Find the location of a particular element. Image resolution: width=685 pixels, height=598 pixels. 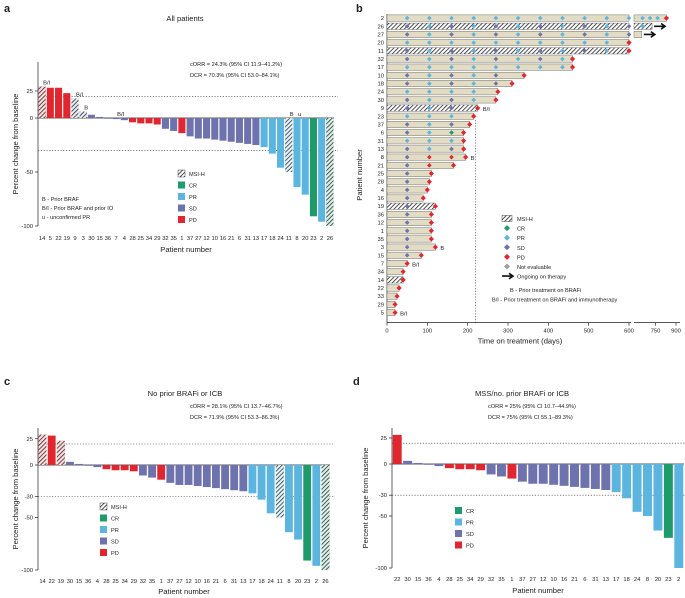

legend-label: SD is located at coordinates (521, 249).